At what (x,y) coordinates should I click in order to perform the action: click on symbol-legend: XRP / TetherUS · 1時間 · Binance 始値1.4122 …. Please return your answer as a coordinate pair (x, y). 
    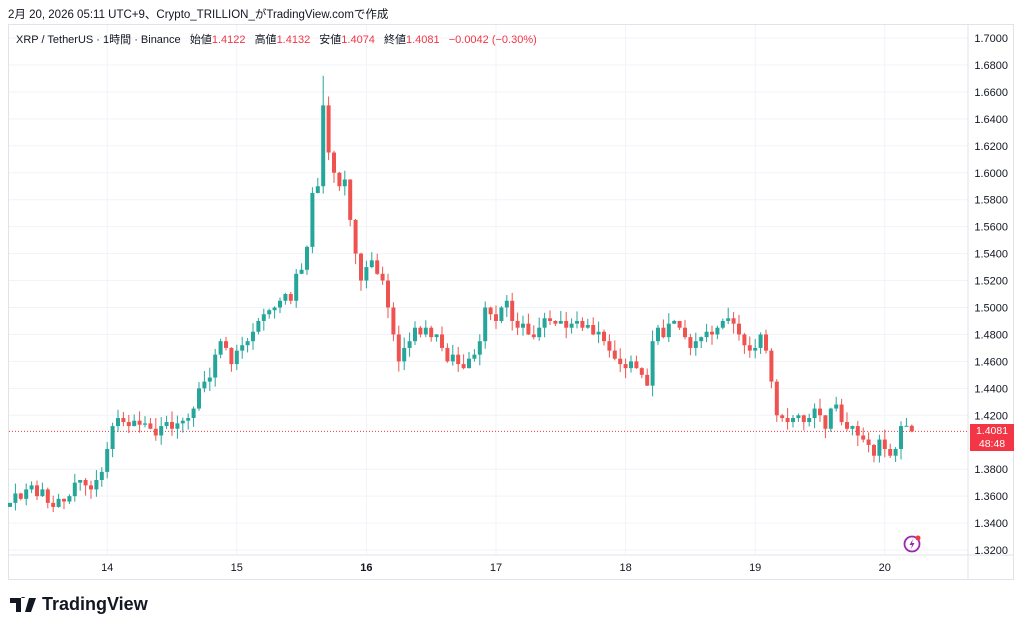
    Looking at the image, I should click on (279, 39).